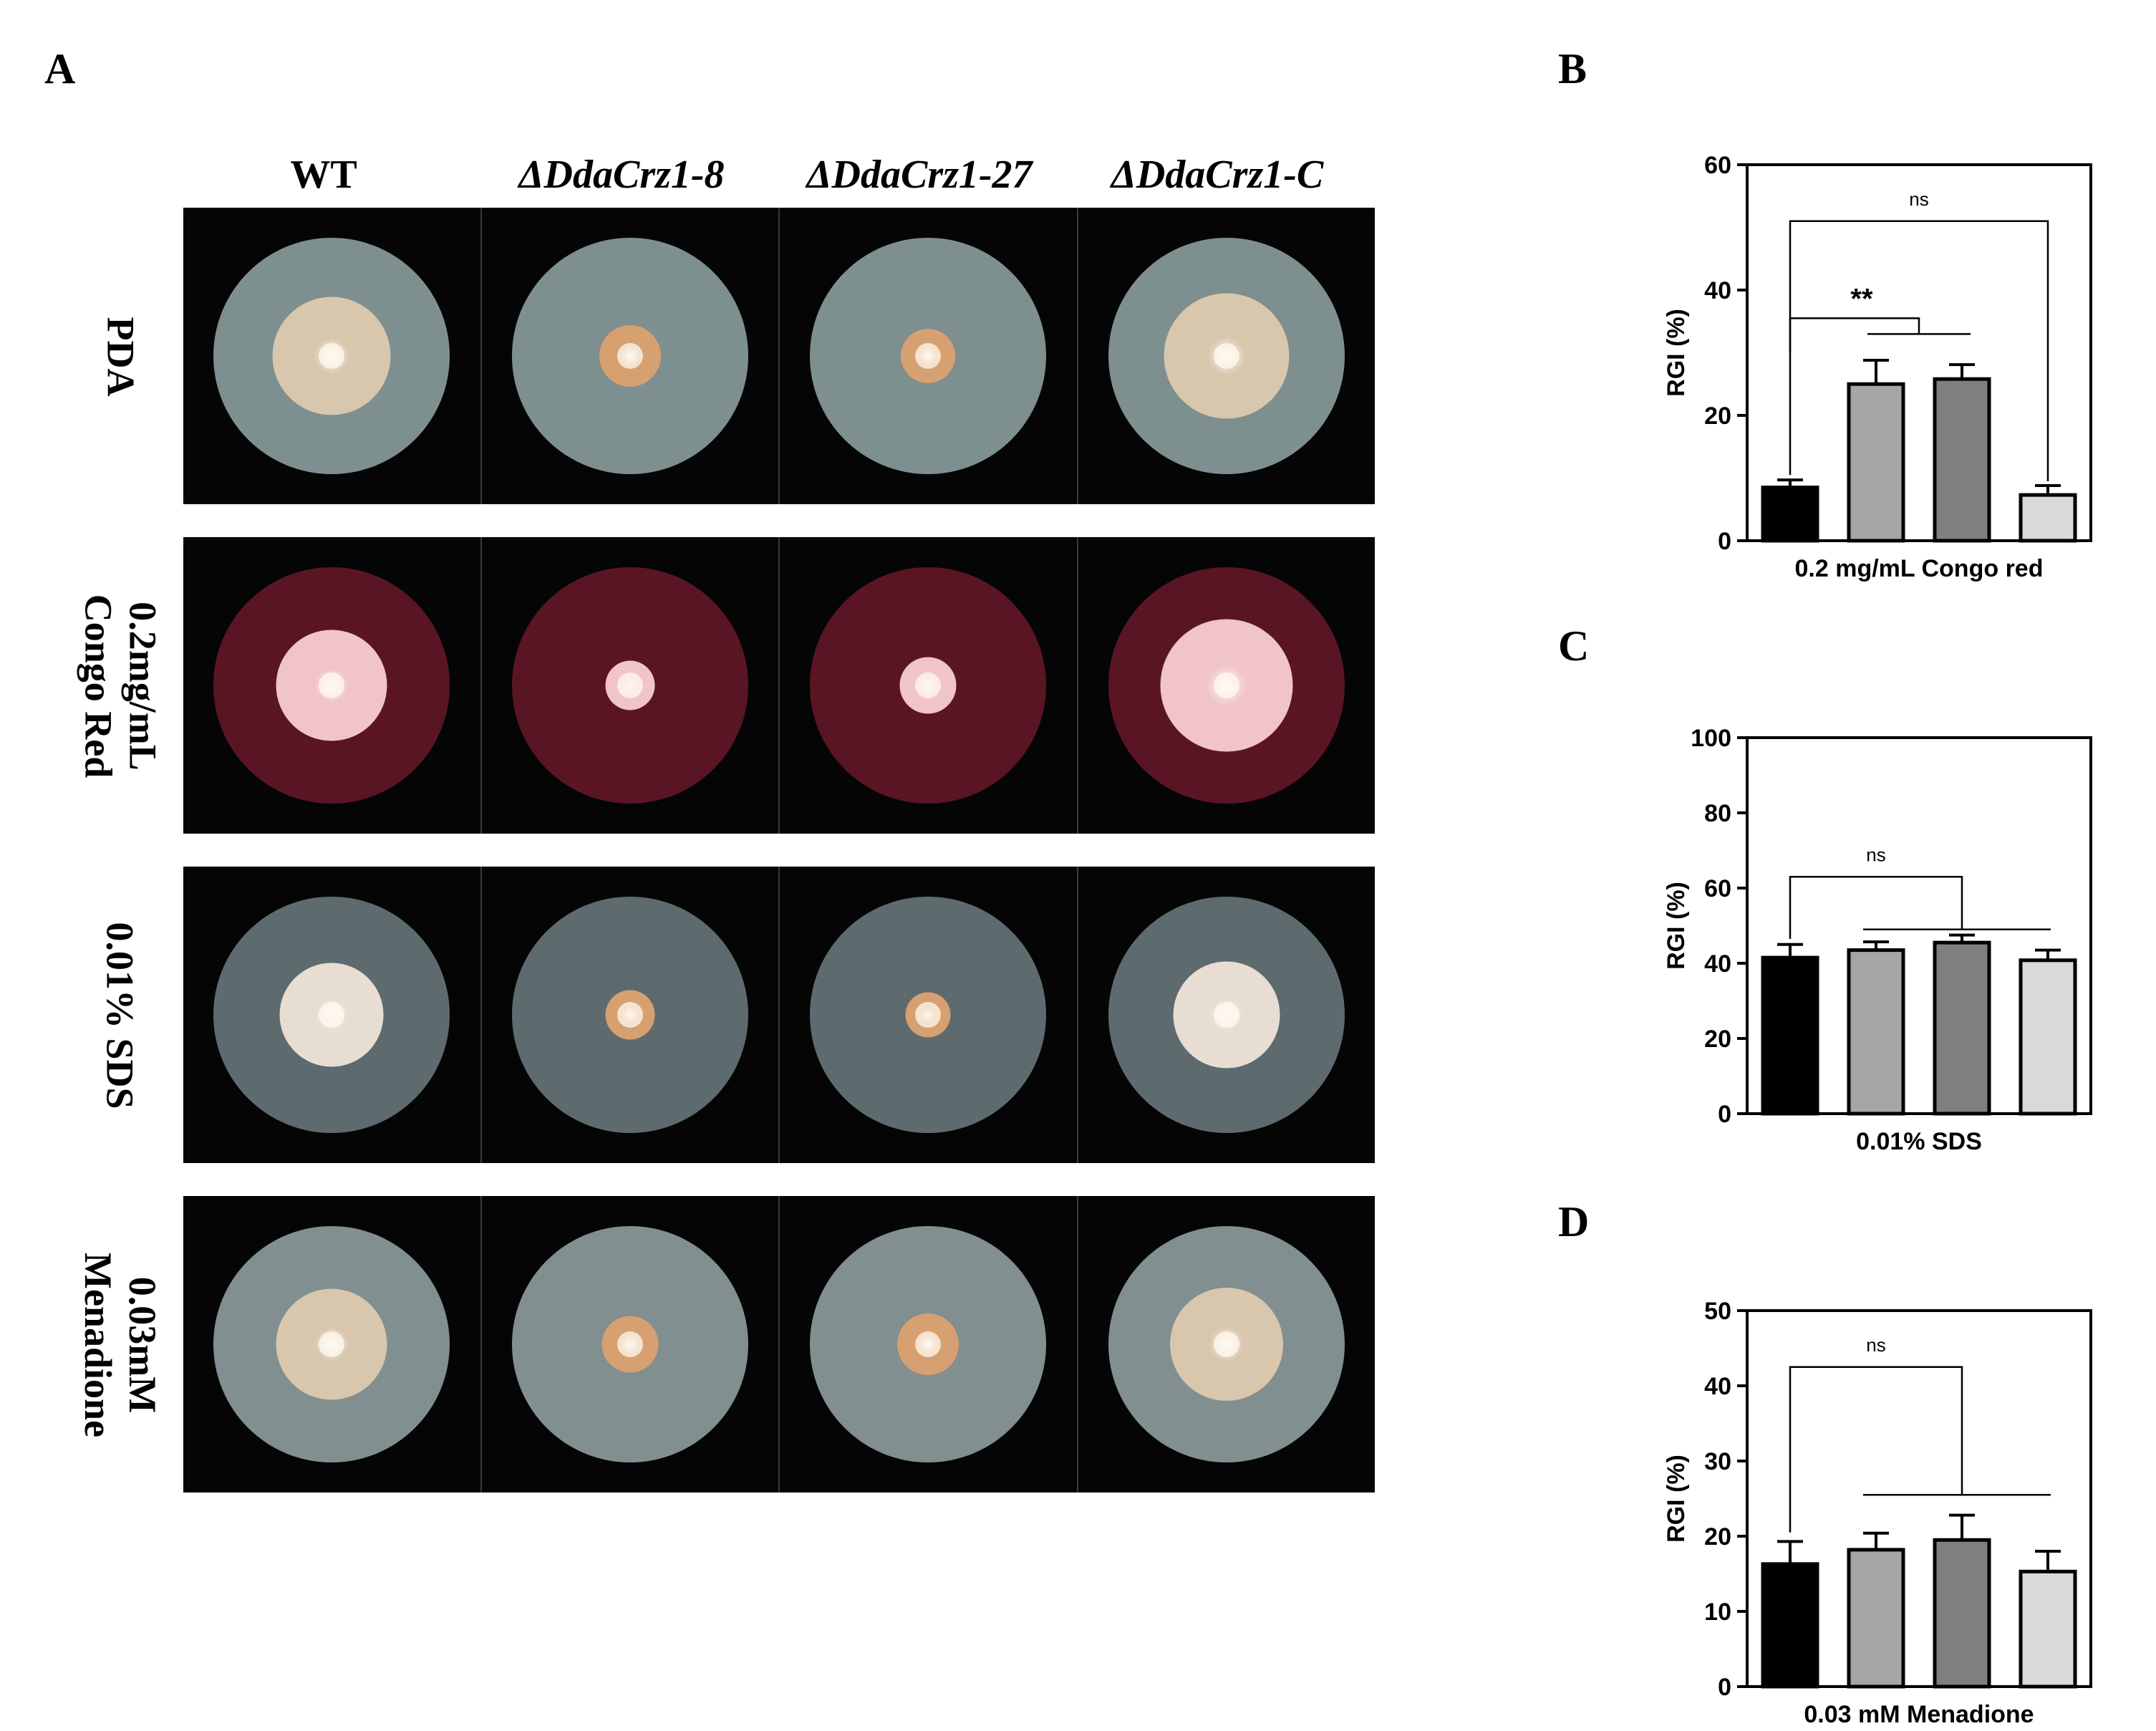  I want to click on plate-row-pda, so click(779, 356).